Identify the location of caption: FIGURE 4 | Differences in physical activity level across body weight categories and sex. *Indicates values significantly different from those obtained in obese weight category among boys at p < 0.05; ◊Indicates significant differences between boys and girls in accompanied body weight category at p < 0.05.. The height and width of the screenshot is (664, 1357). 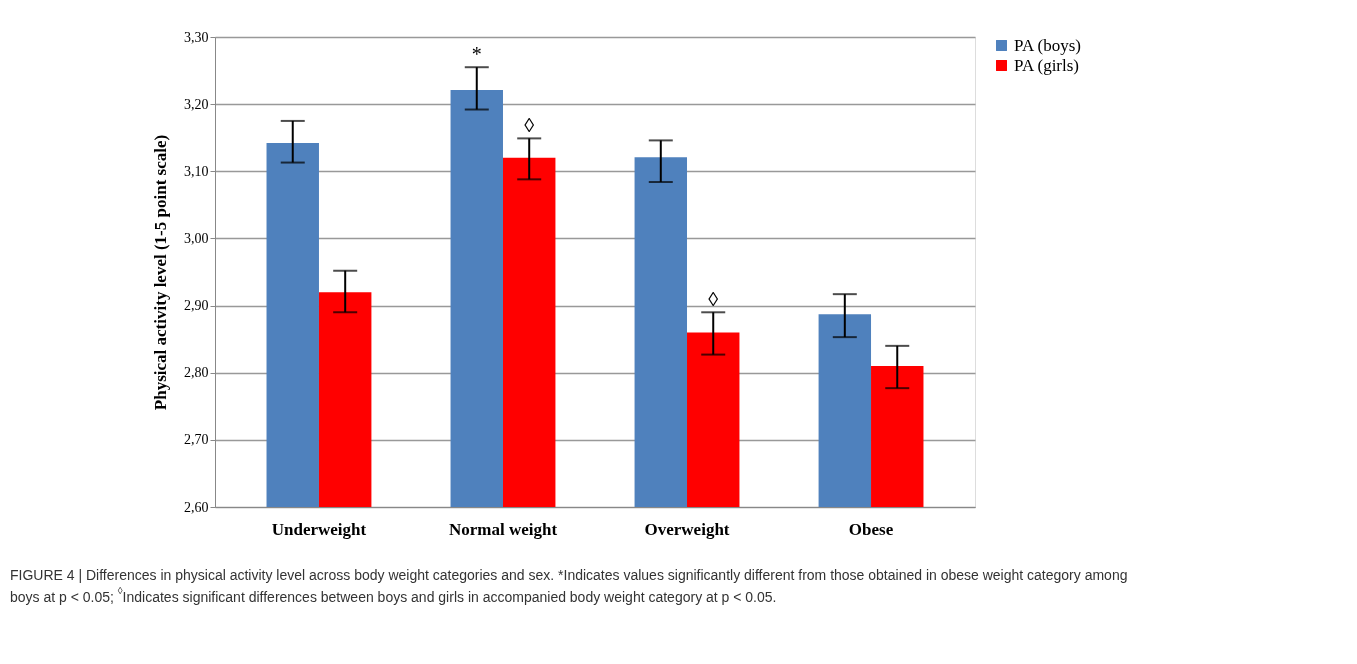
(569, 586).